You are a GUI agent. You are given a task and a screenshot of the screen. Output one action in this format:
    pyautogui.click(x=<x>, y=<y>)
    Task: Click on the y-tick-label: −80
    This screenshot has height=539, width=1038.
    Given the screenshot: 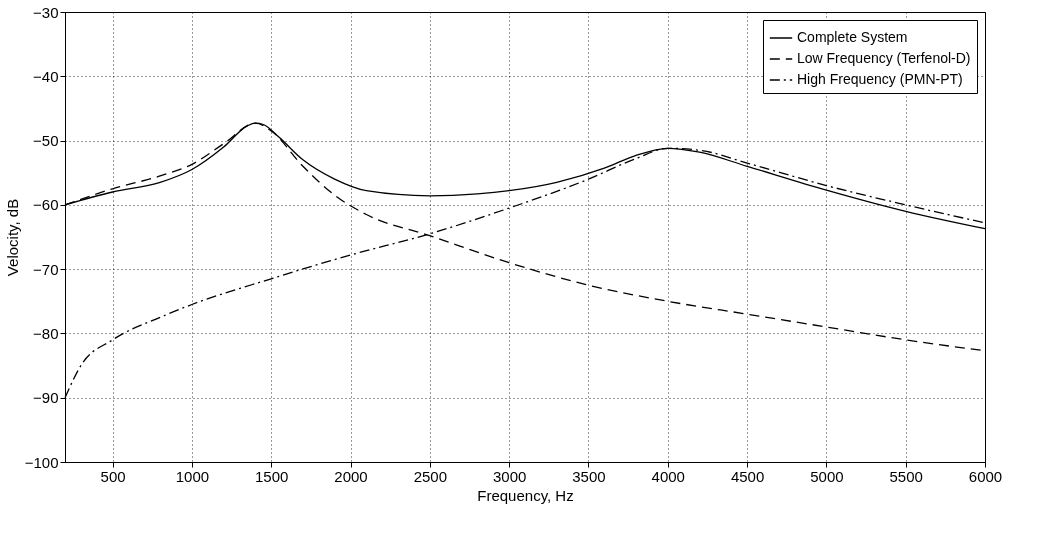 What is the action you would take?
    pyautogui.click(x=46, y=333)
    